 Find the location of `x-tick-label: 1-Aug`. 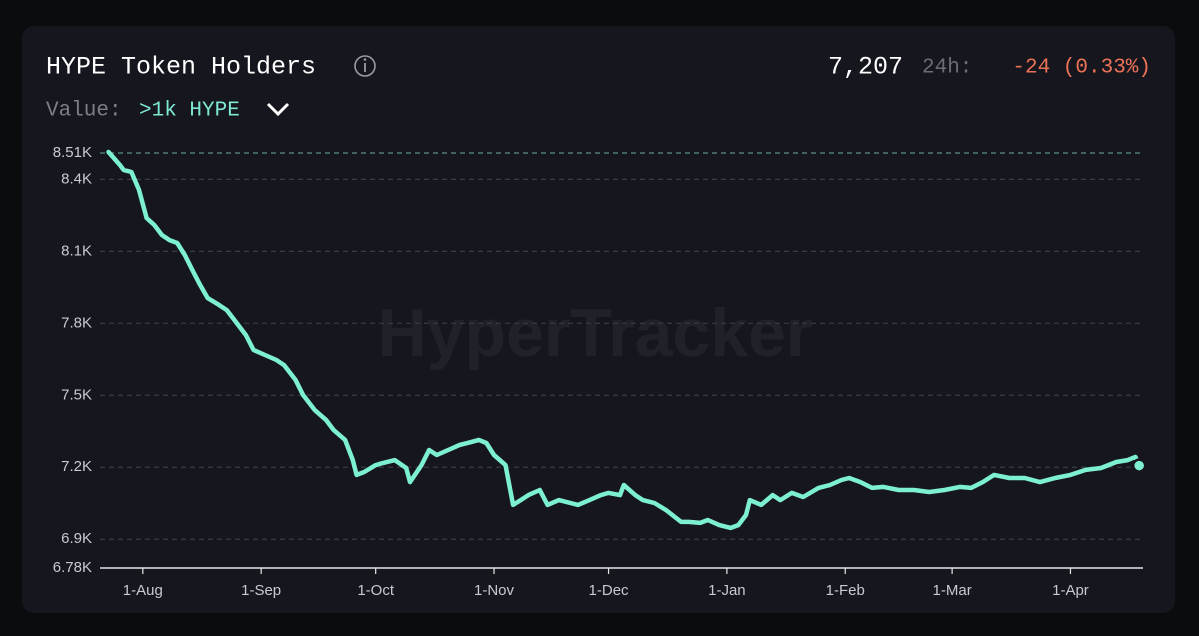

x-tick-label: 1-Aug is located at coordinates (143, 590).